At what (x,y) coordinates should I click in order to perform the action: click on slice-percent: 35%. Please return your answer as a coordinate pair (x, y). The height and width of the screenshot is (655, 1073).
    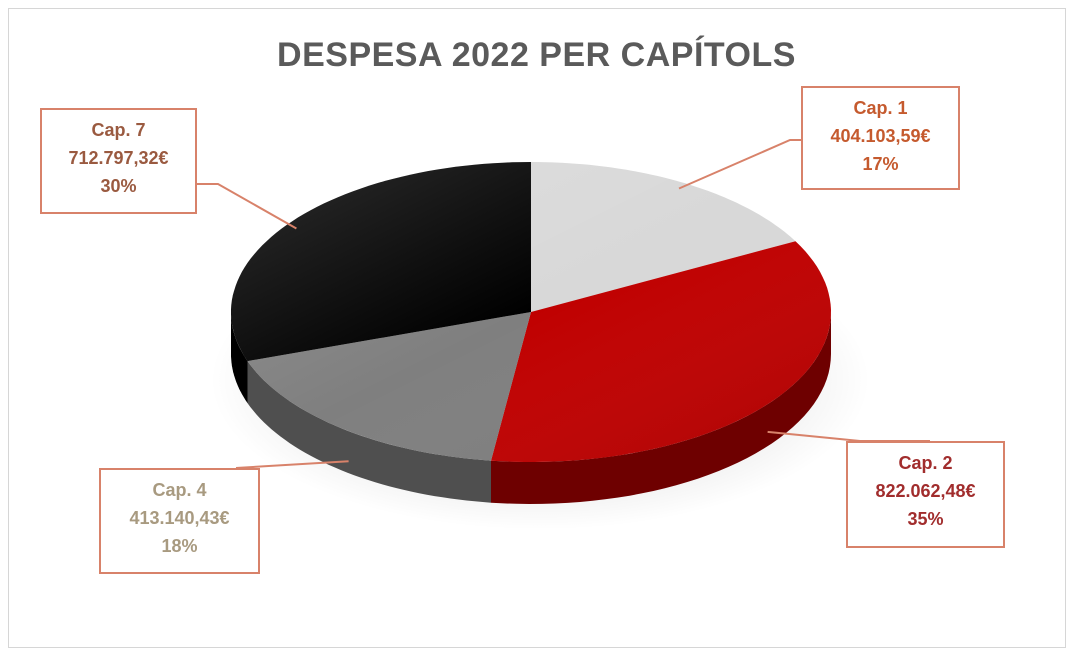
    Looking at the image, I should click on (925, 519).